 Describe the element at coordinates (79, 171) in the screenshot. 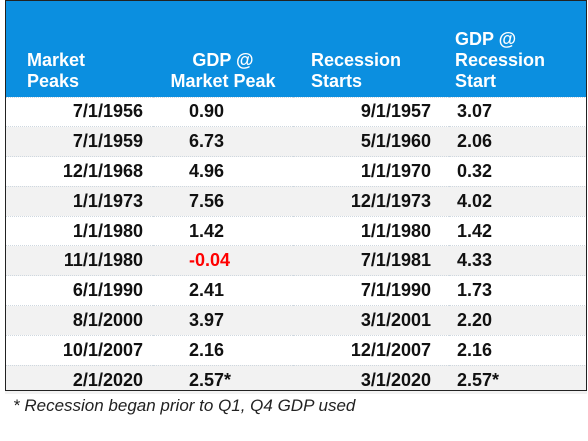

I see `market-peak-cell: 12/1/1968` at that location.